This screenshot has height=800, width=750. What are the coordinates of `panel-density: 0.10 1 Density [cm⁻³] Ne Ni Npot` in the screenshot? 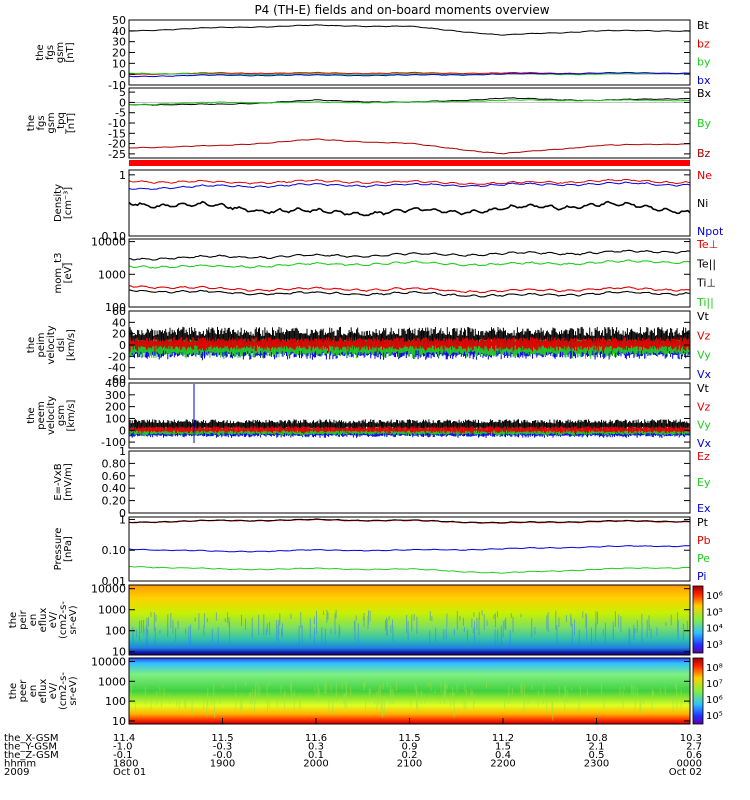 It's located at (388, 206).